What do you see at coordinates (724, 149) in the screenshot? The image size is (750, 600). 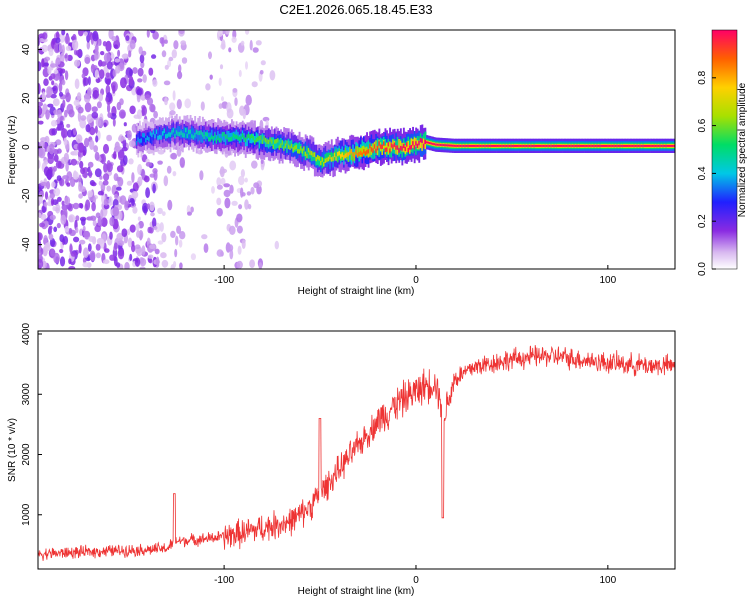 I see `colorbar-gradient` at bounding box center [724, 149].